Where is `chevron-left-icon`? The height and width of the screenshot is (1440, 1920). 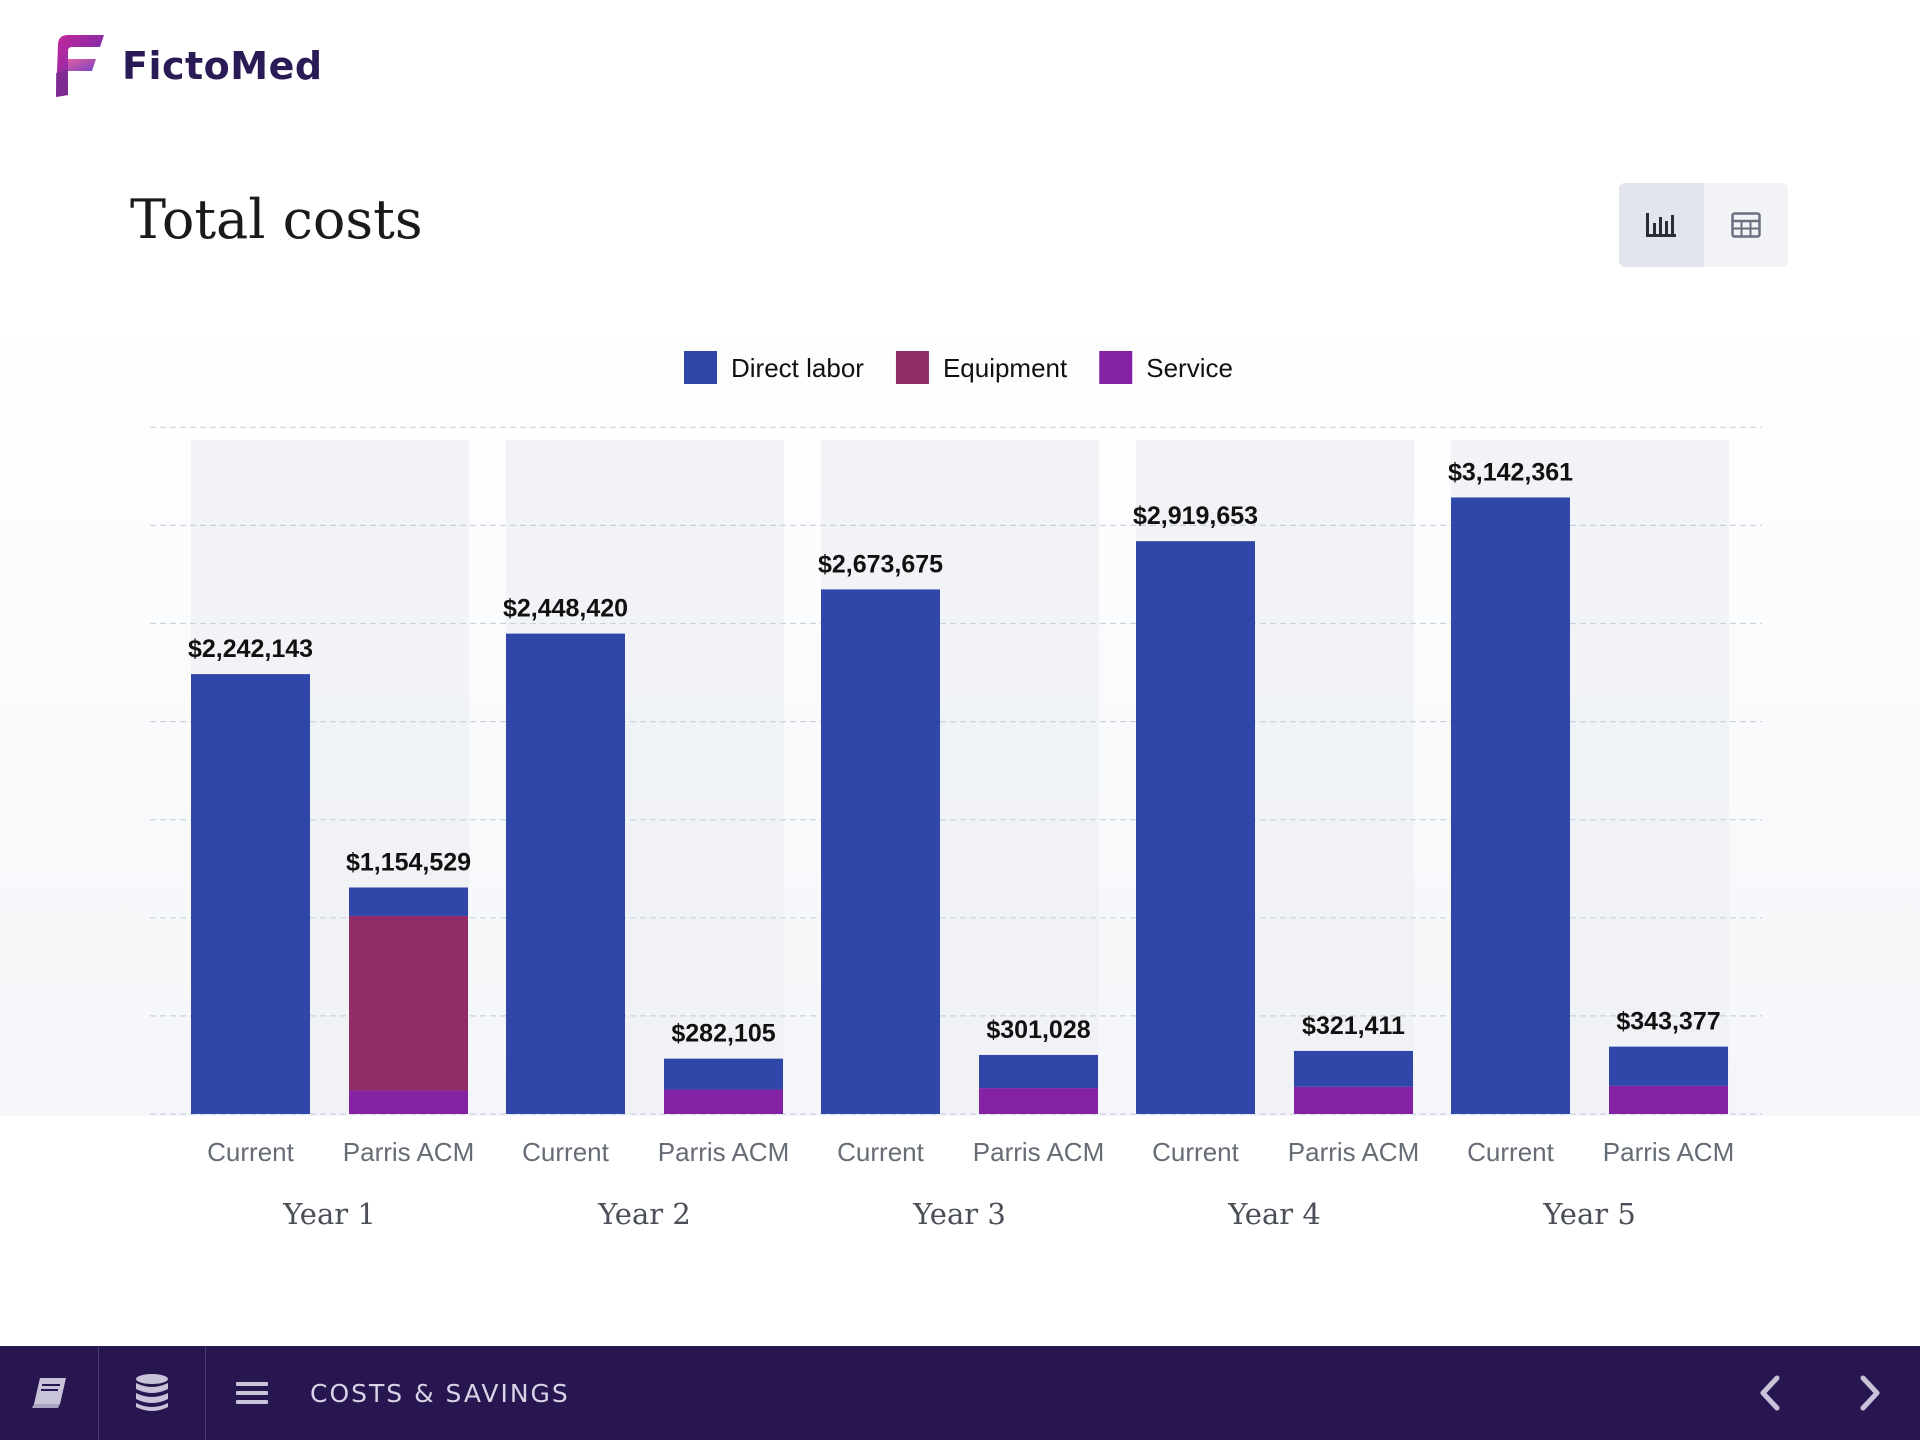 chevron-left-icon is located at coordinates (1770, 1393).